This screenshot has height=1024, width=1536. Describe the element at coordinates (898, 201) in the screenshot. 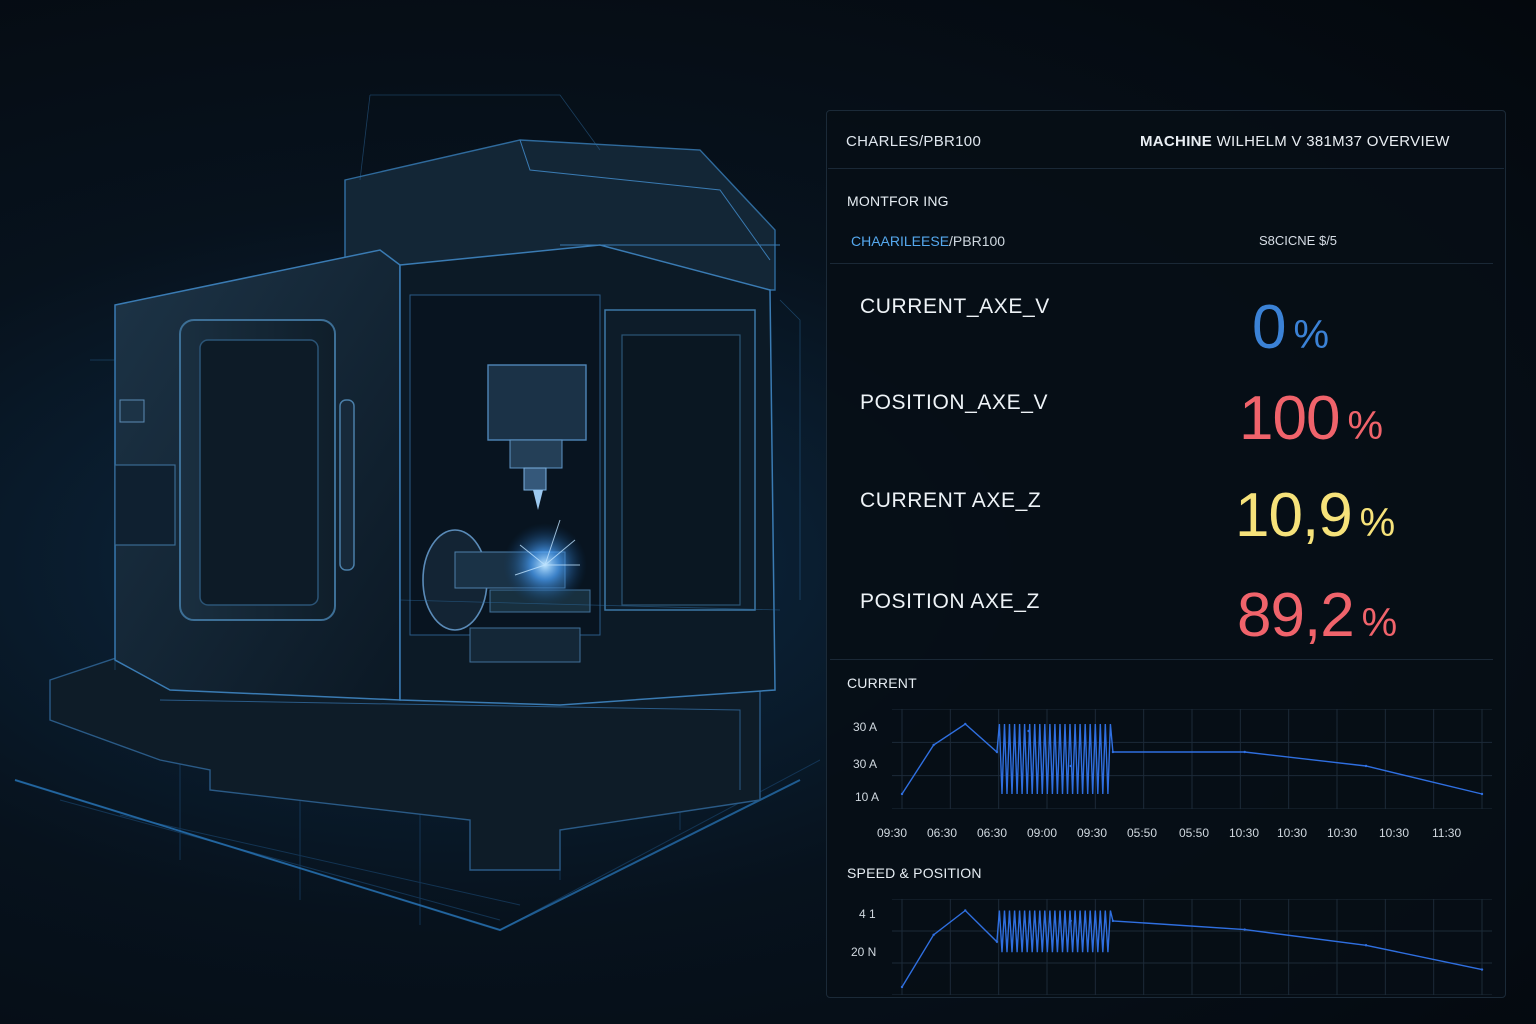

I see `monitoring-section-label: MONTFOR ING` at that location.